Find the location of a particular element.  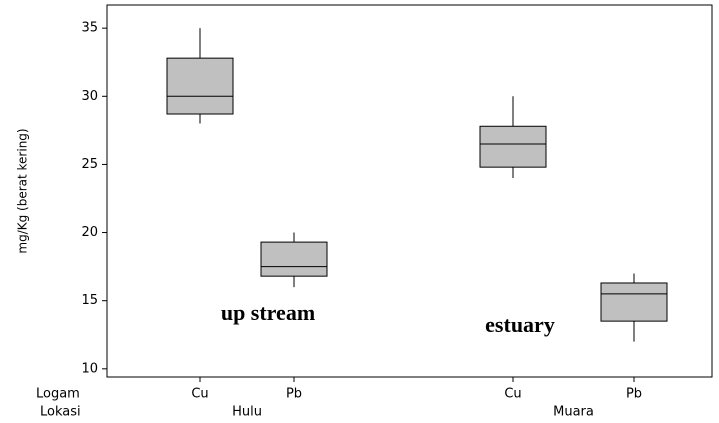

row-label: Logam is located at coordinates (58, 394).